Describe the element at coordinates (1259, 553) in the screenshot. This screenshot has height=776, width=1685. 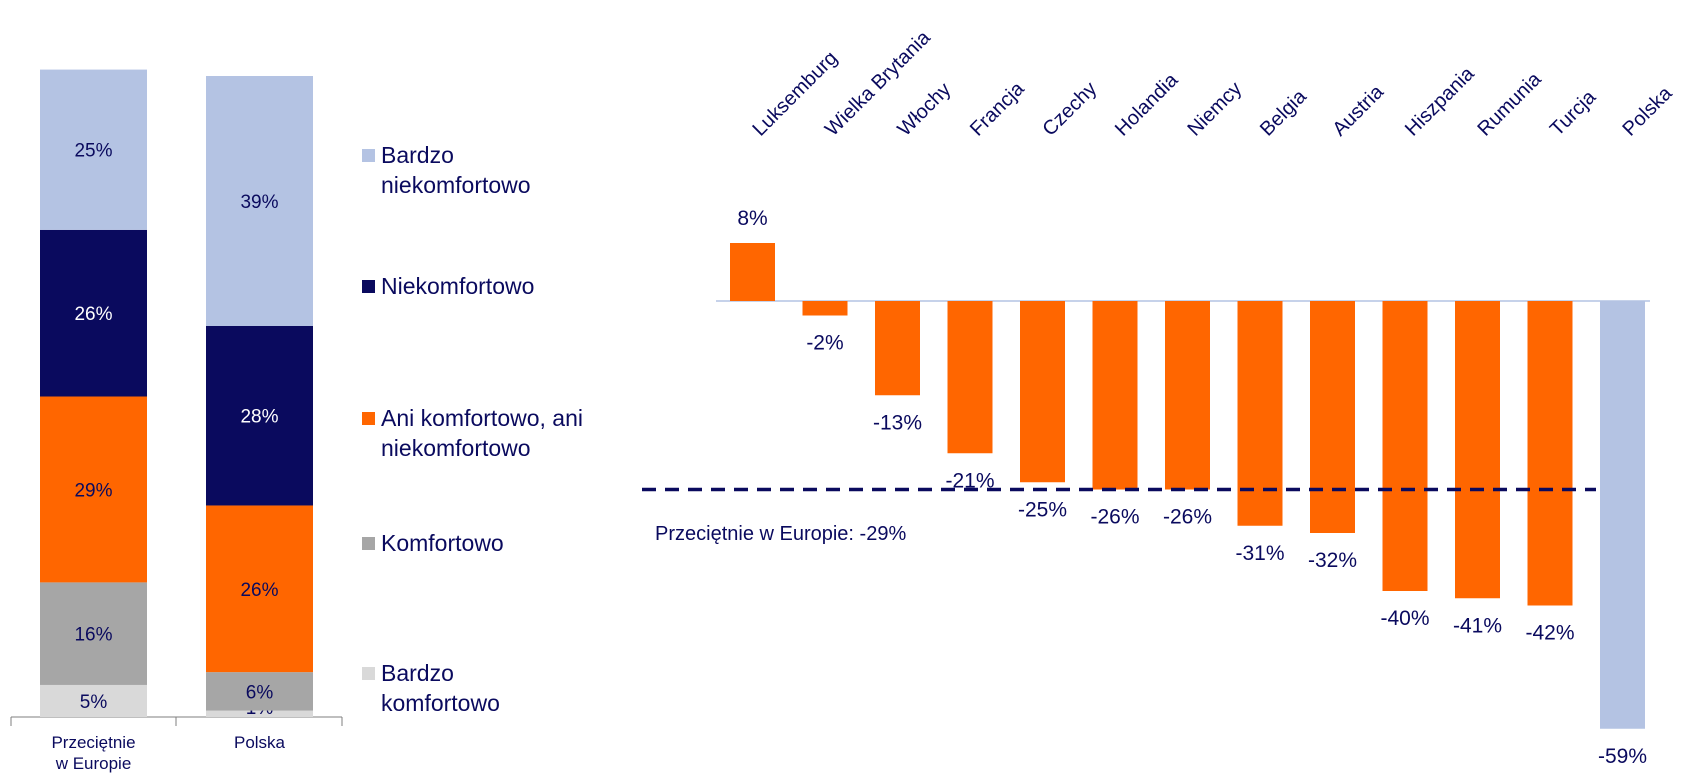
I see `data-label: -31%` at that location.